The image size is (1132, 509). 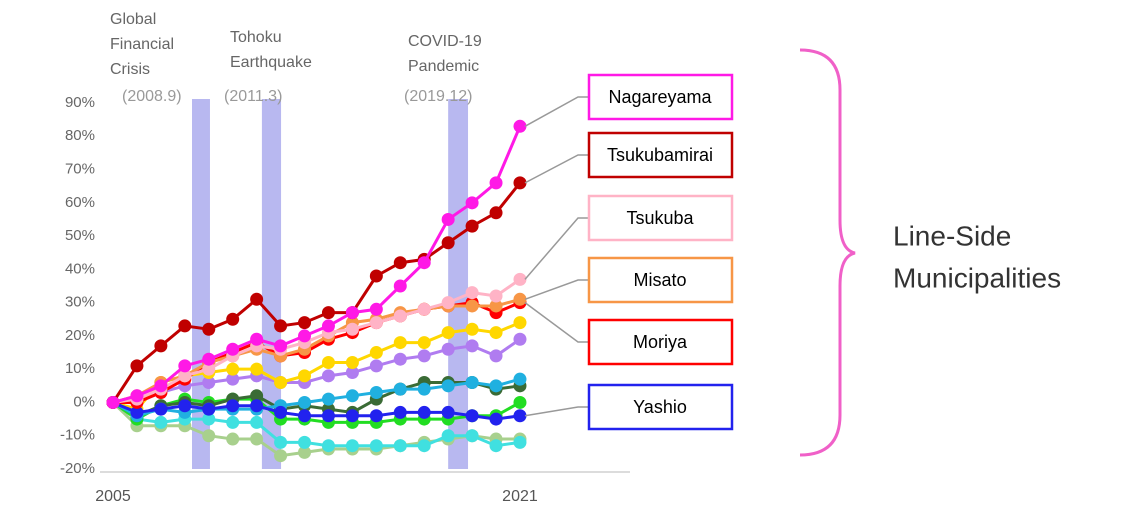 I want to click on legend-label: Tsukubamirai, so click(x=660, y=155).